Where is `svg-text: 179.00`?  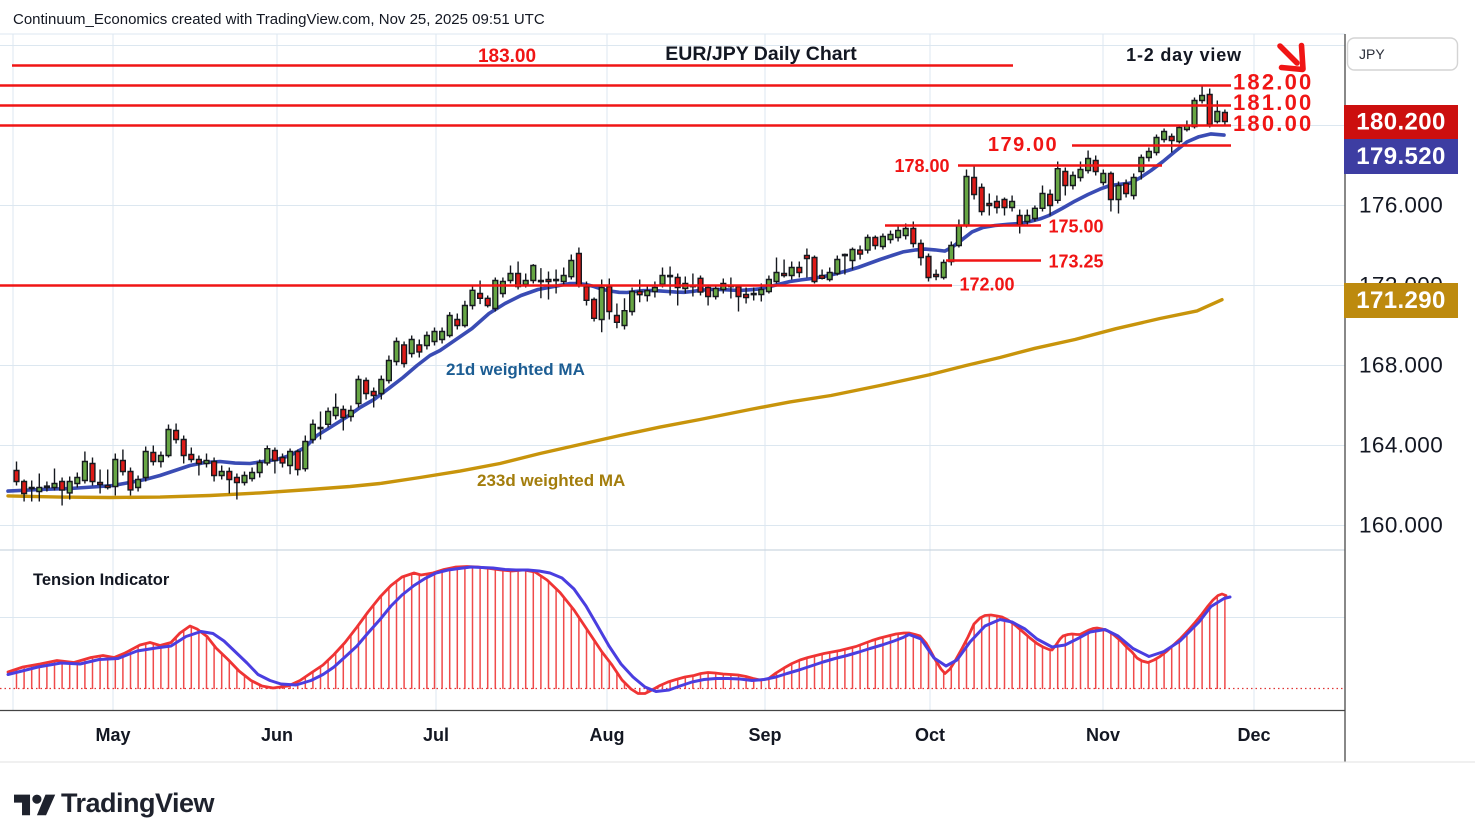 svg-text: 179.00 is located at coordinates (1023, 145).